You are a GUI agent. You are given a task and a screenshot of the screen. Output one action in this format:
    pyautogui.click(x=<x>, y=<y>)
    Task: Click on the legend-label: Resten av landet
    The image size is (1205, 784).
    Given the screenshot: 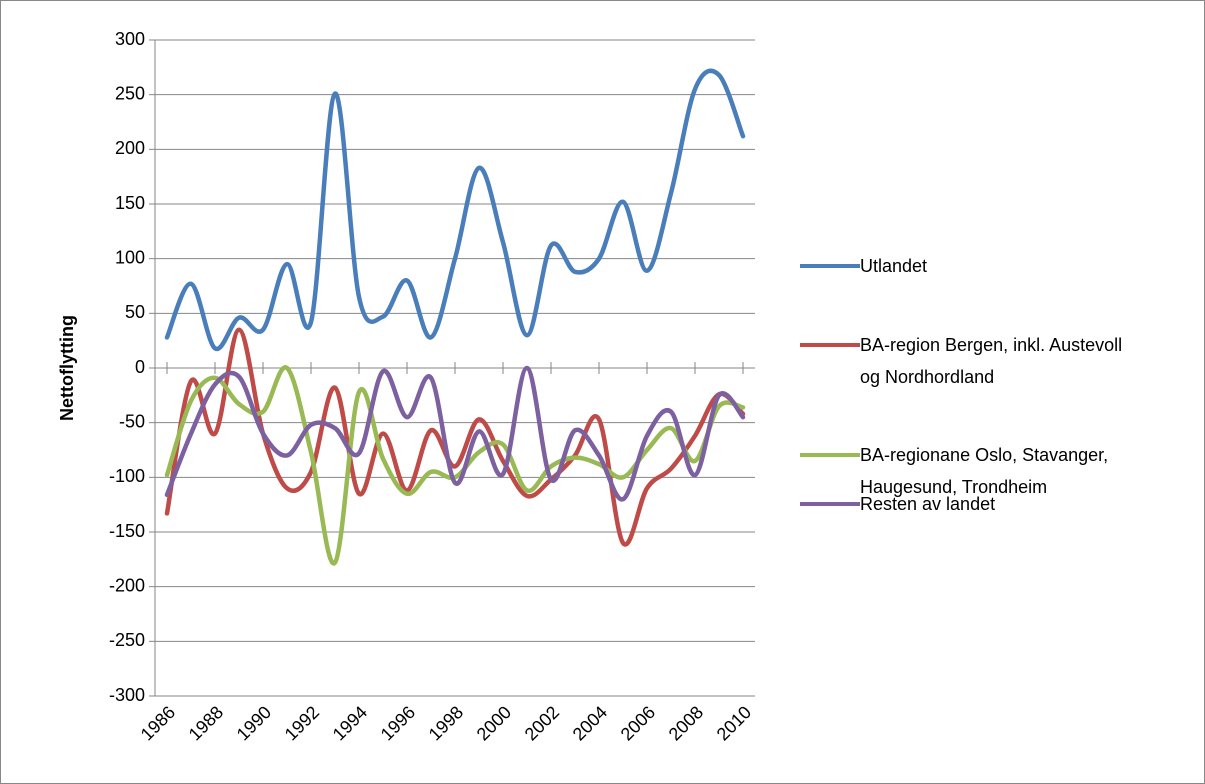 What is the action you would take?
    pyautogui.click(x=928, y=504)
    